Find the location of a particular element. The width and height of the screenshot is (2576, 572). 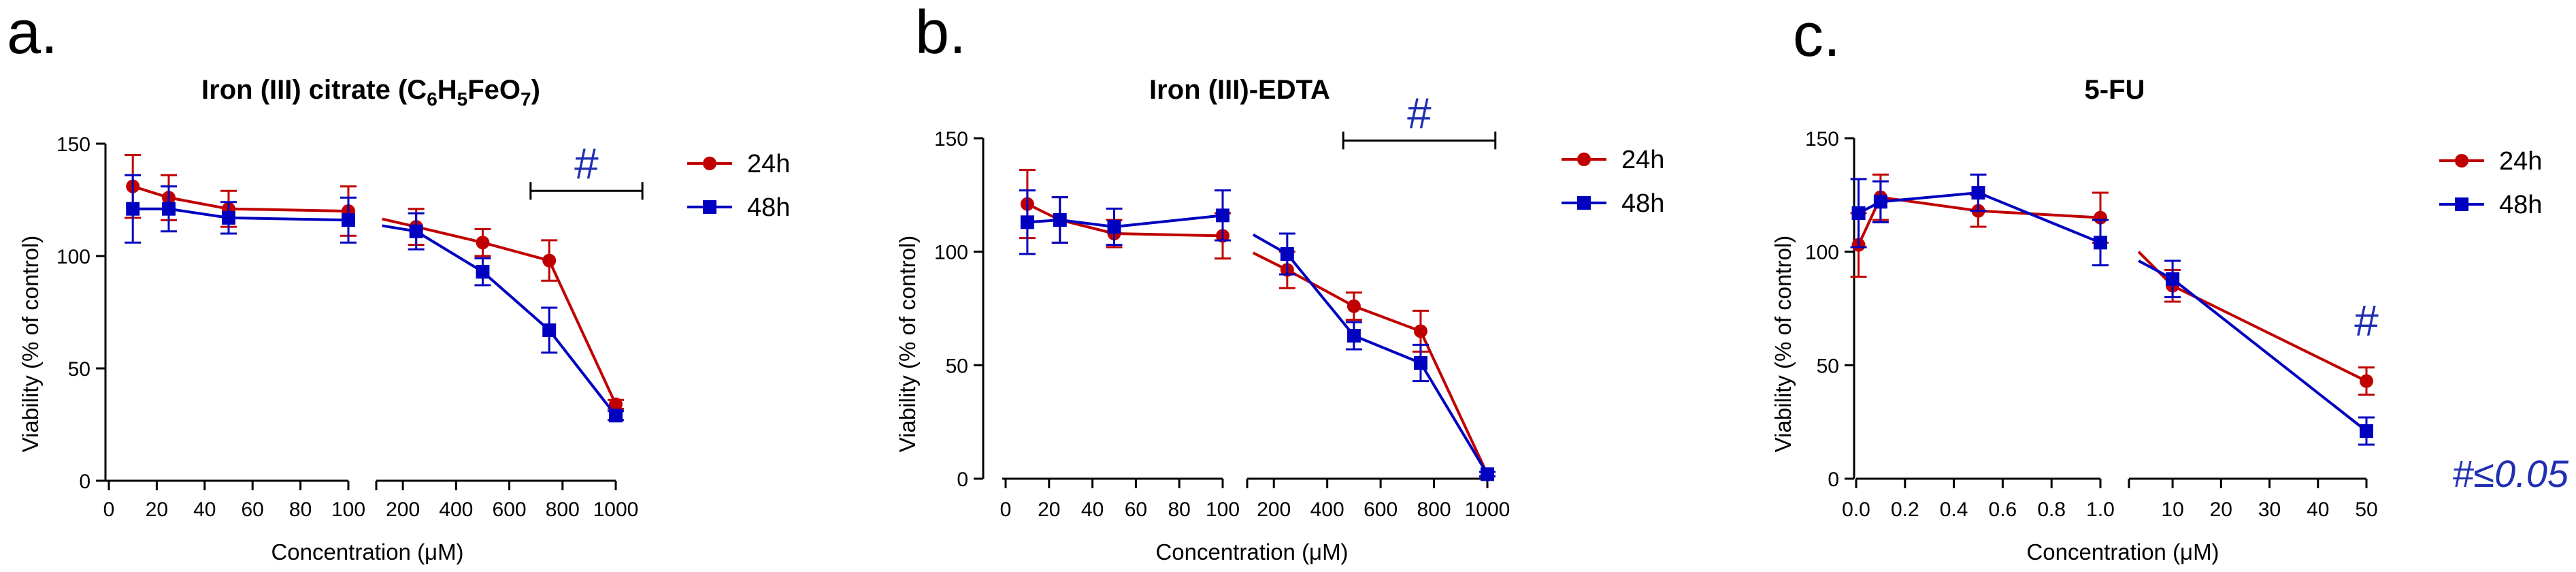

panel-b-letter: b. is located at coordinates (940, 33).